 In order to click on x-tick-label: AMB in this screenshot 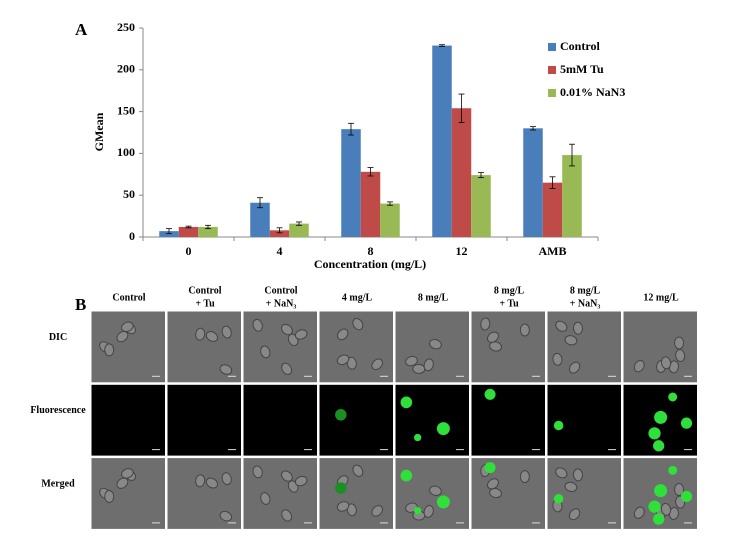, I will do `click(553, 251)`.